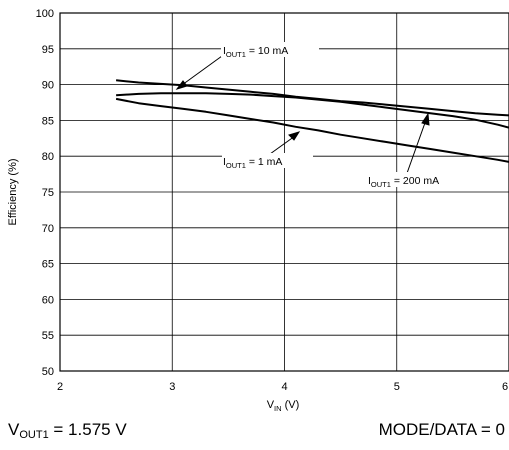  I want to click on arrowhead-10ma, so click(181, 85).